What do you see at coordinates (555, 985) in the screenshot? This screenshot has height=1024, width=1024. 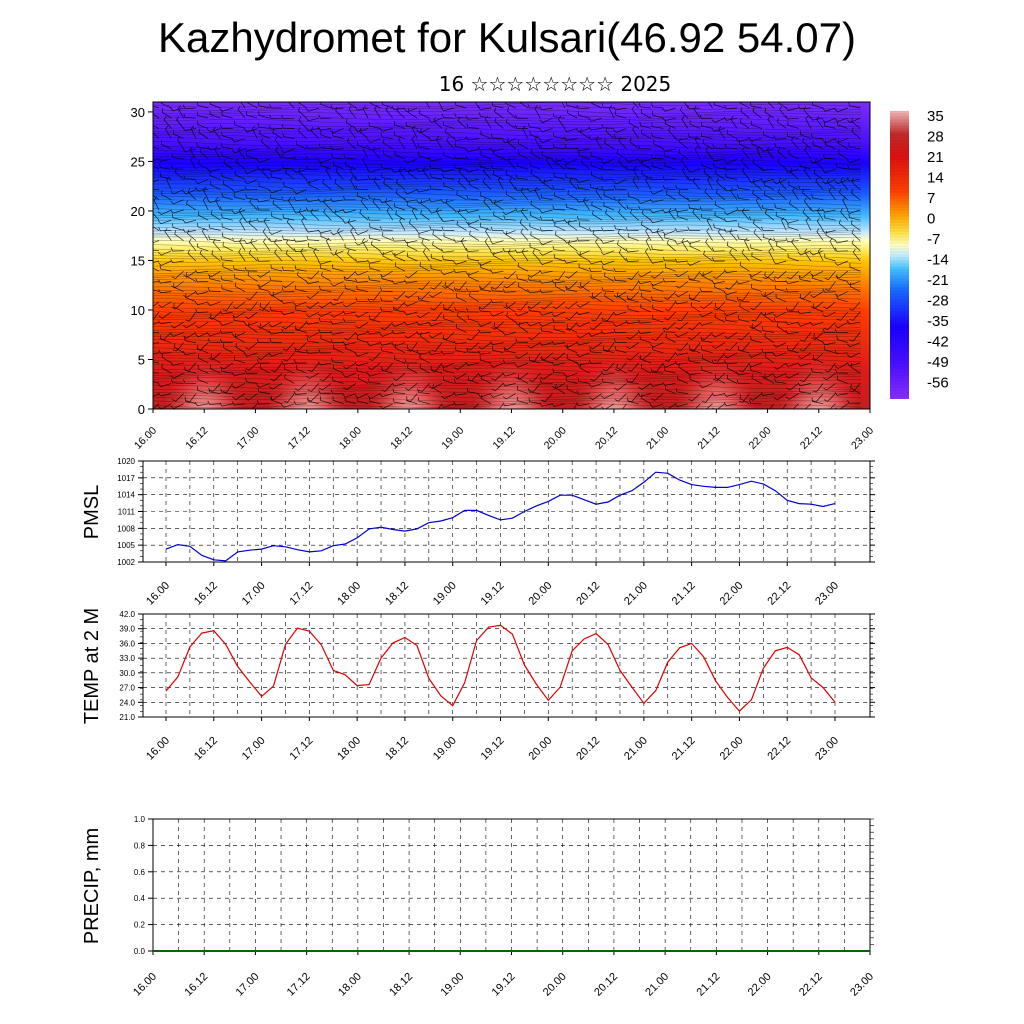 I see `x-tick-label: 20.00` at bounding box center [555, 985].